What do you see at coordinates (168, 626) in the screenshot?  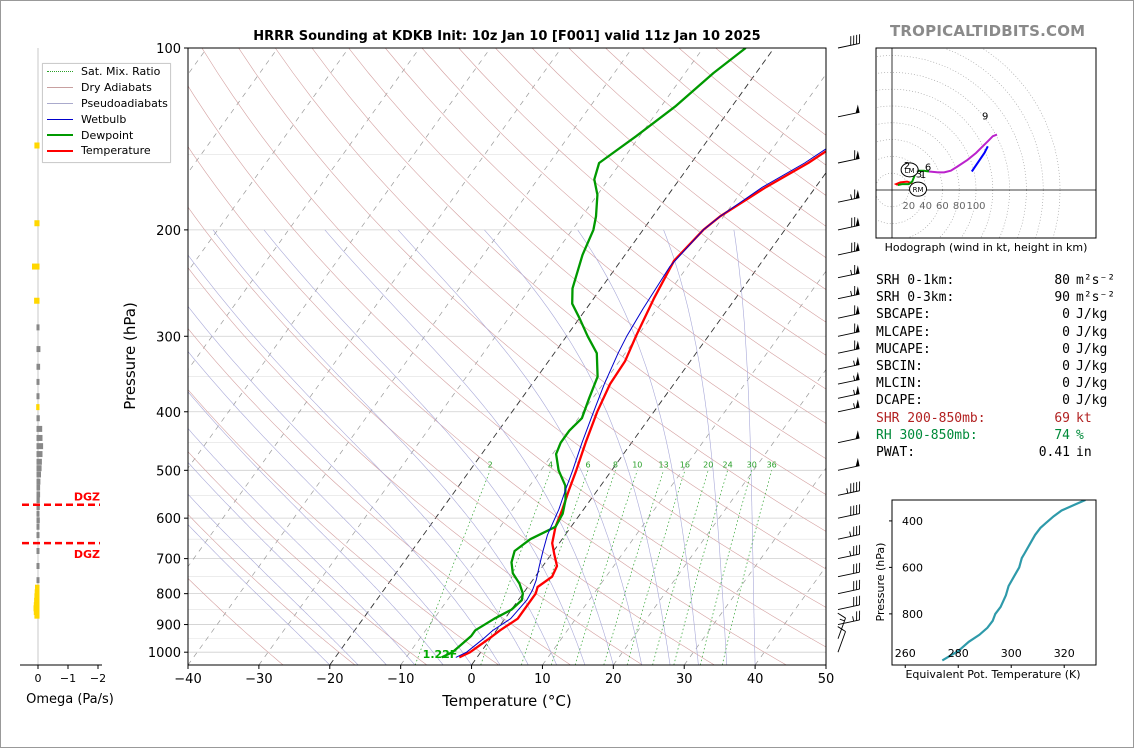 I see `y-tick-label: 900` at bounding box center [168, 626].